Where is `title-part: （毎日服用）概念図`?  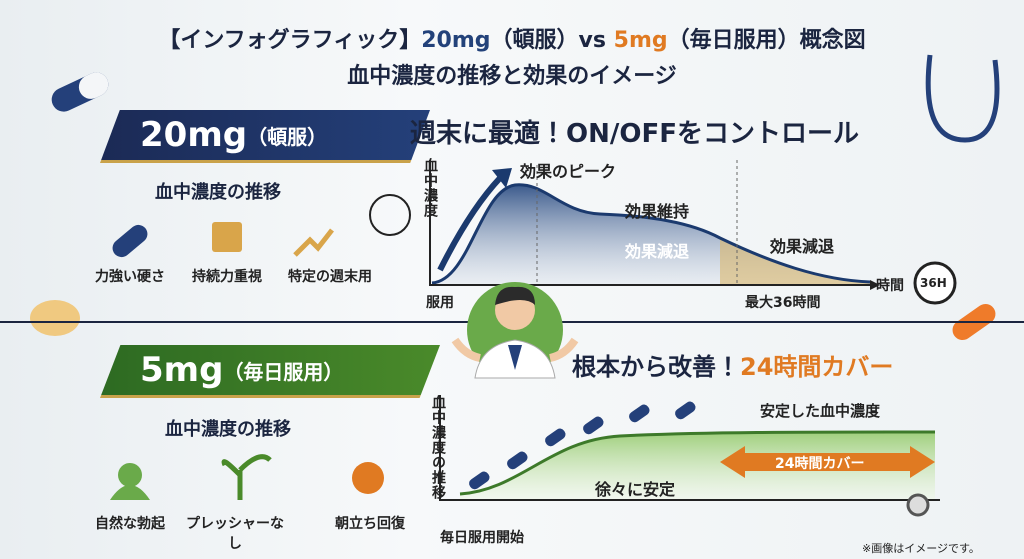
title-part: （毎日服用）概念図 is located at coordinates (766, 40).